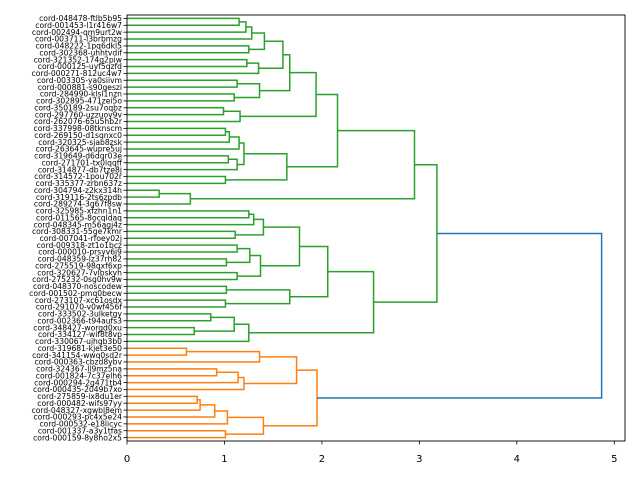  I want to click on leaf-label: cord-335377-zrbn637z, so click(79, 183).